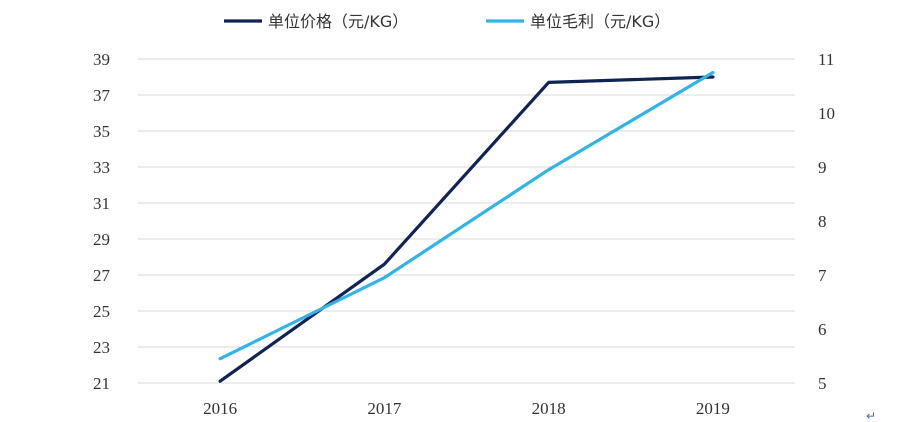 The width and height of the screenshot is (904, 422). Describe the element at coordinates (101, 167) in the screenshot. I see `y-left-tick-label: 33` at that location.